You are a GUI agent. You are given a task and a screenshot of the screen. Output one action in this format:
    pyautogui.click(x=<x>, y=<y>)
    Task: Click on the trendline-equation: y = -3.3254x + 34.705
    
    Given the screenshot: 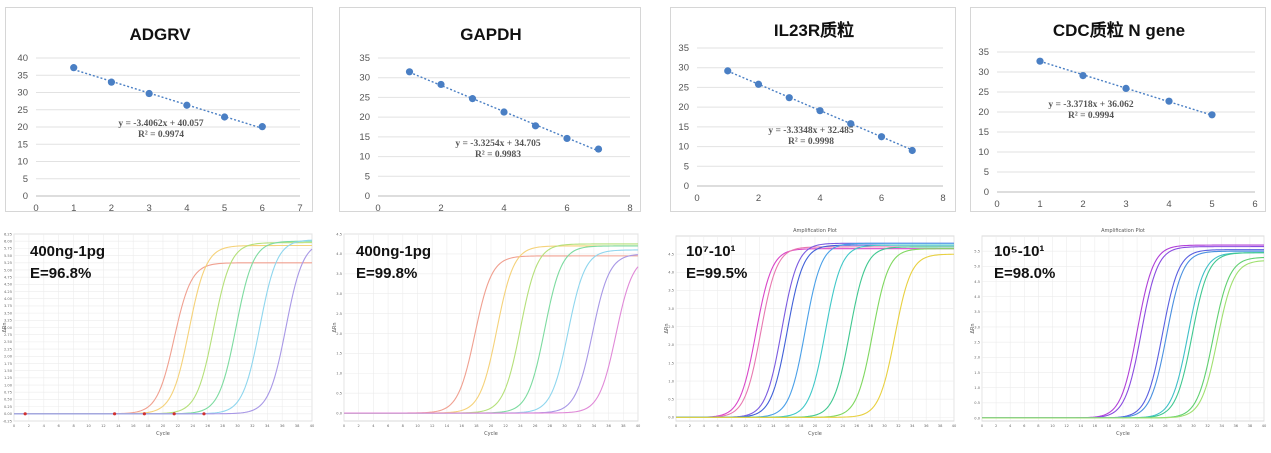 What is the action you would take?
    pyautogui.click(x=497, y=144)
    